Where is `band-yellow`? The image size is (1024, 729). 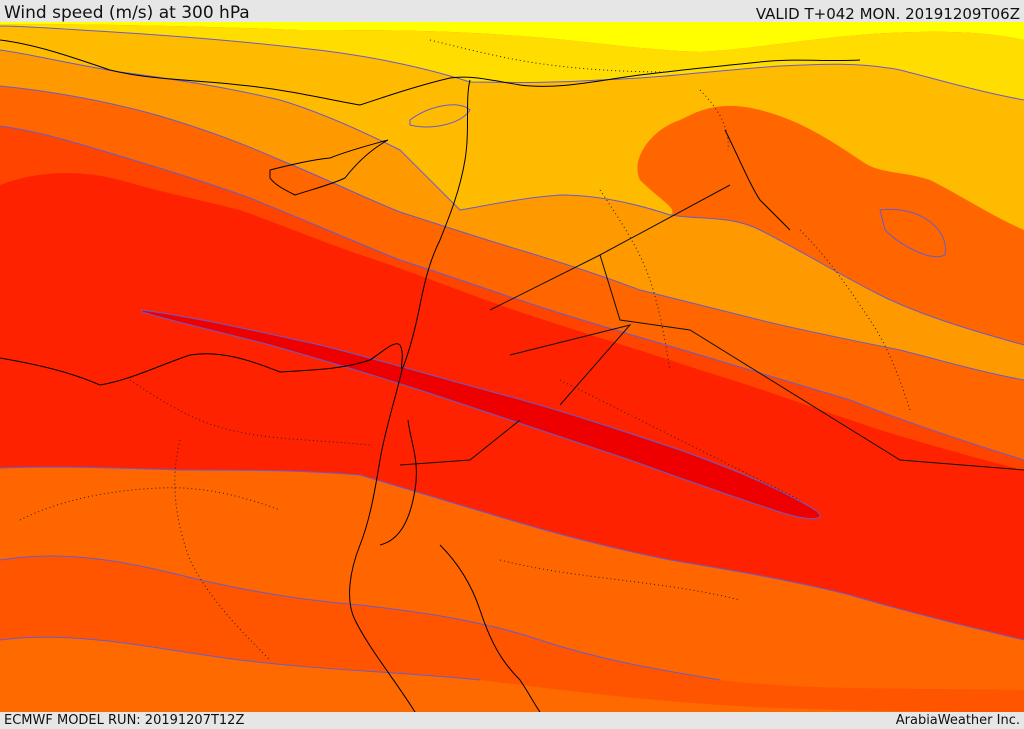 band-yellow is located at coordinates (512, 37).